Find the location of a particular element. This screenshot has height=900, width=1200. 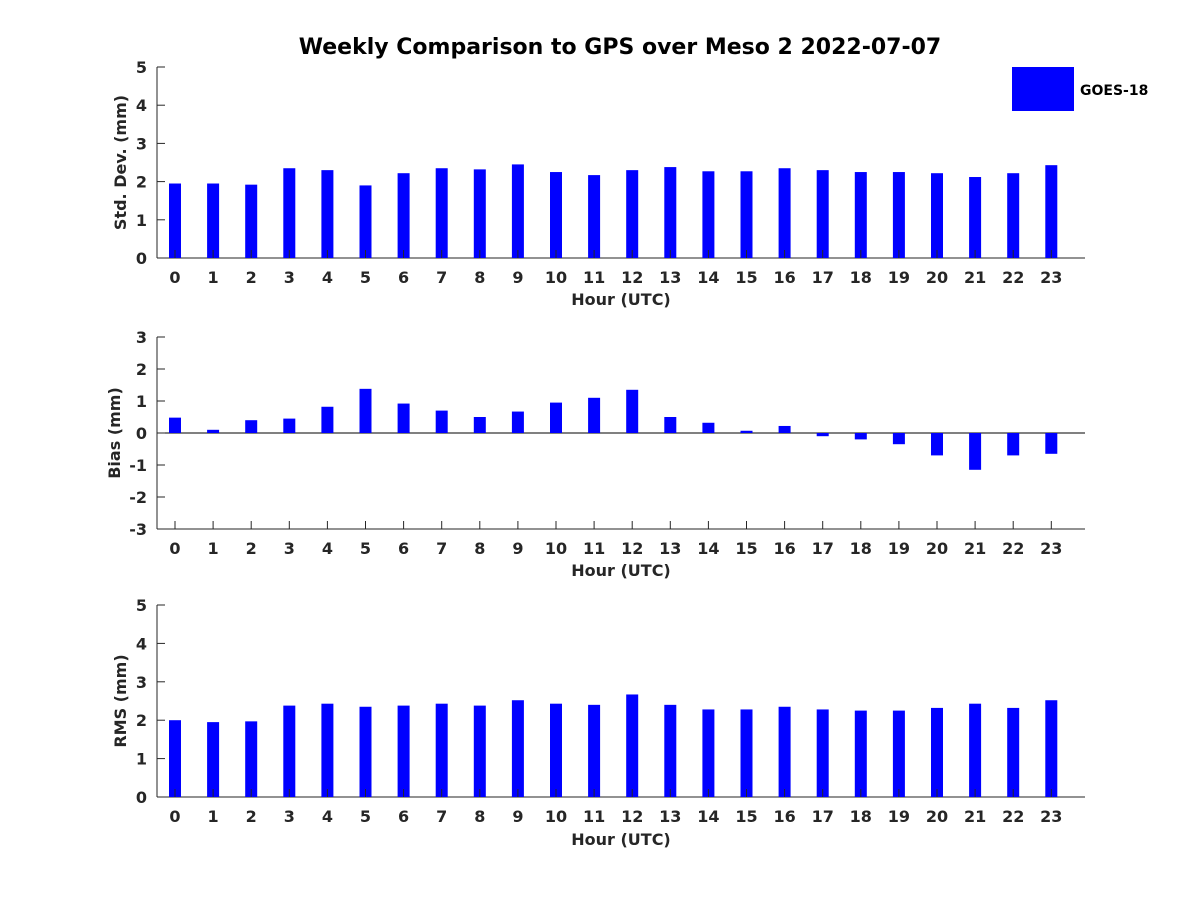

legend: GOES-18 is located at coordinates (1080, 89).